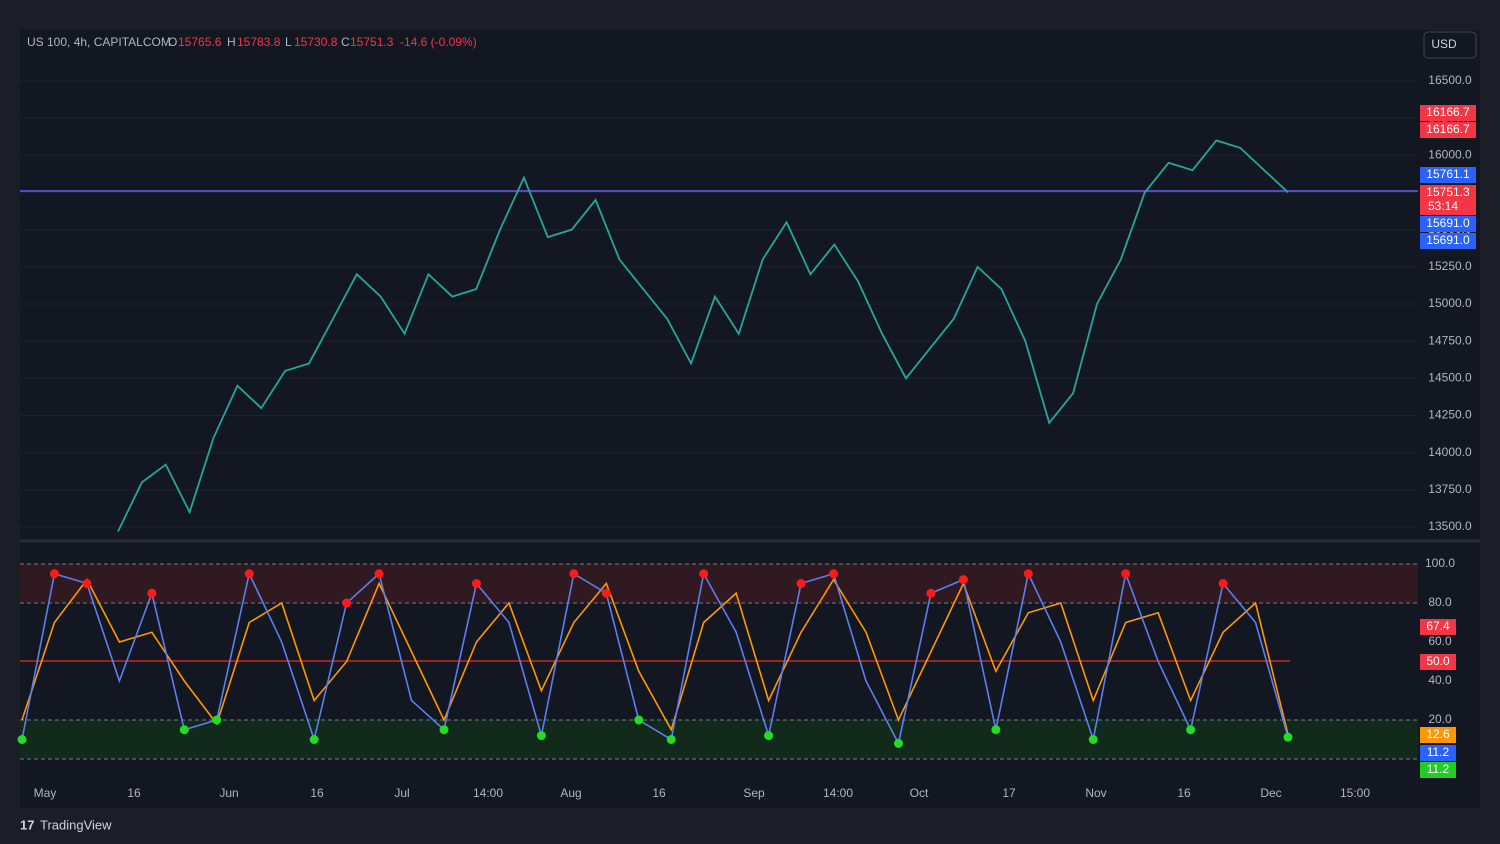  What do you see at coordinates (1450, 340) in the screenshot?
I see `price-tick-label: 14750.0` at bounding box center [1450, 340].